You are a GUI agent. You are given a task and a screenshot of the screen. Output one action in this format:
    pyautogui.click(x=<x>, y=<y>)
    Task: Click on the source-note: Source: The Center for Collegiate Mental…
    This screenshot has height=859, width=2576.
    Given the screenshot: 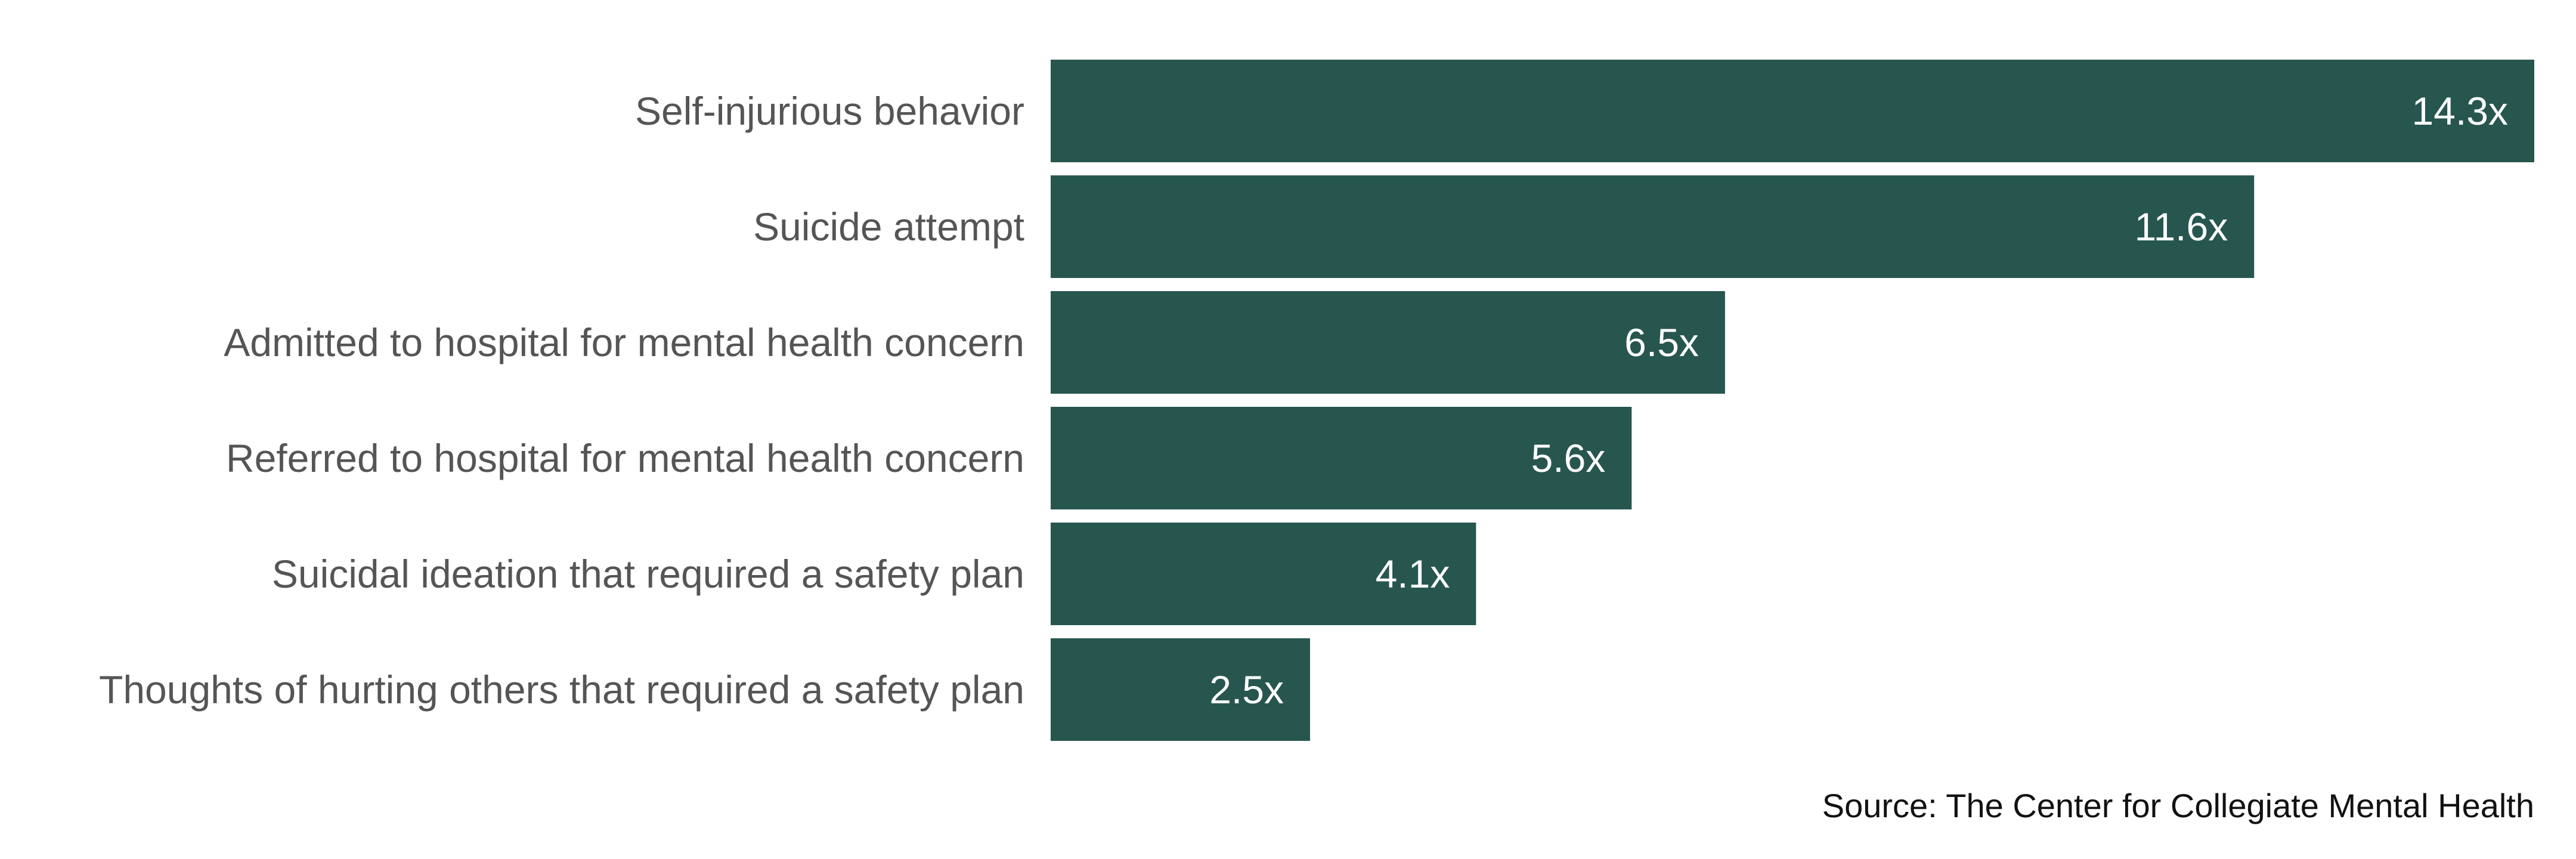 What is the action you would take?
    pyautogui.click(x=2178, y=805)
    